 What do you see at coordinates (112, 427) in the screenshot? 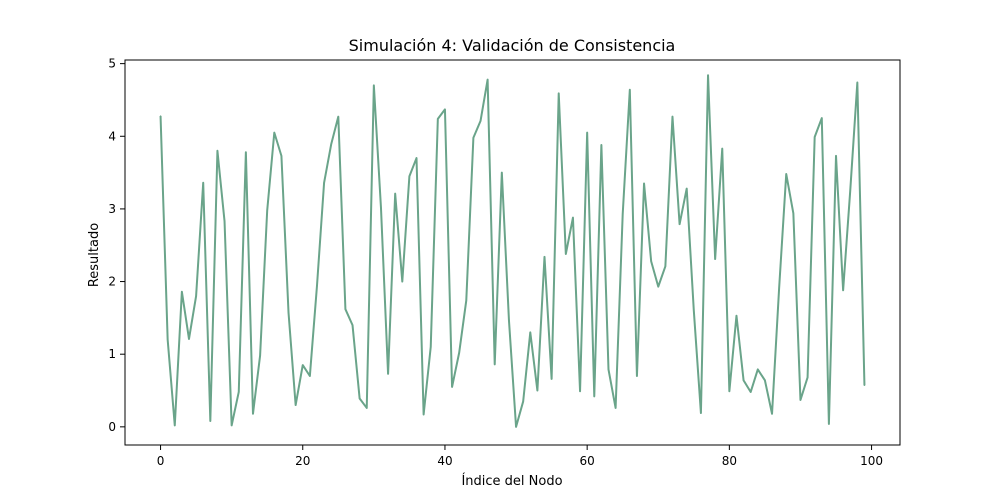
I see `y-tick-label: 0` at bounding box center [112, 427].